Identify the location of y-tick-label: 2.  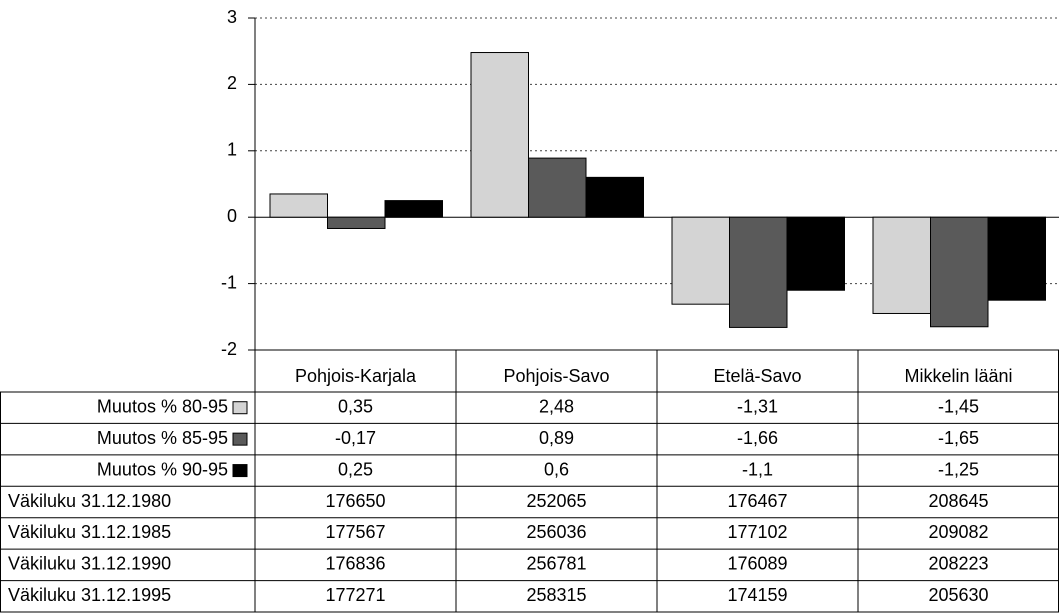
(232, 83).